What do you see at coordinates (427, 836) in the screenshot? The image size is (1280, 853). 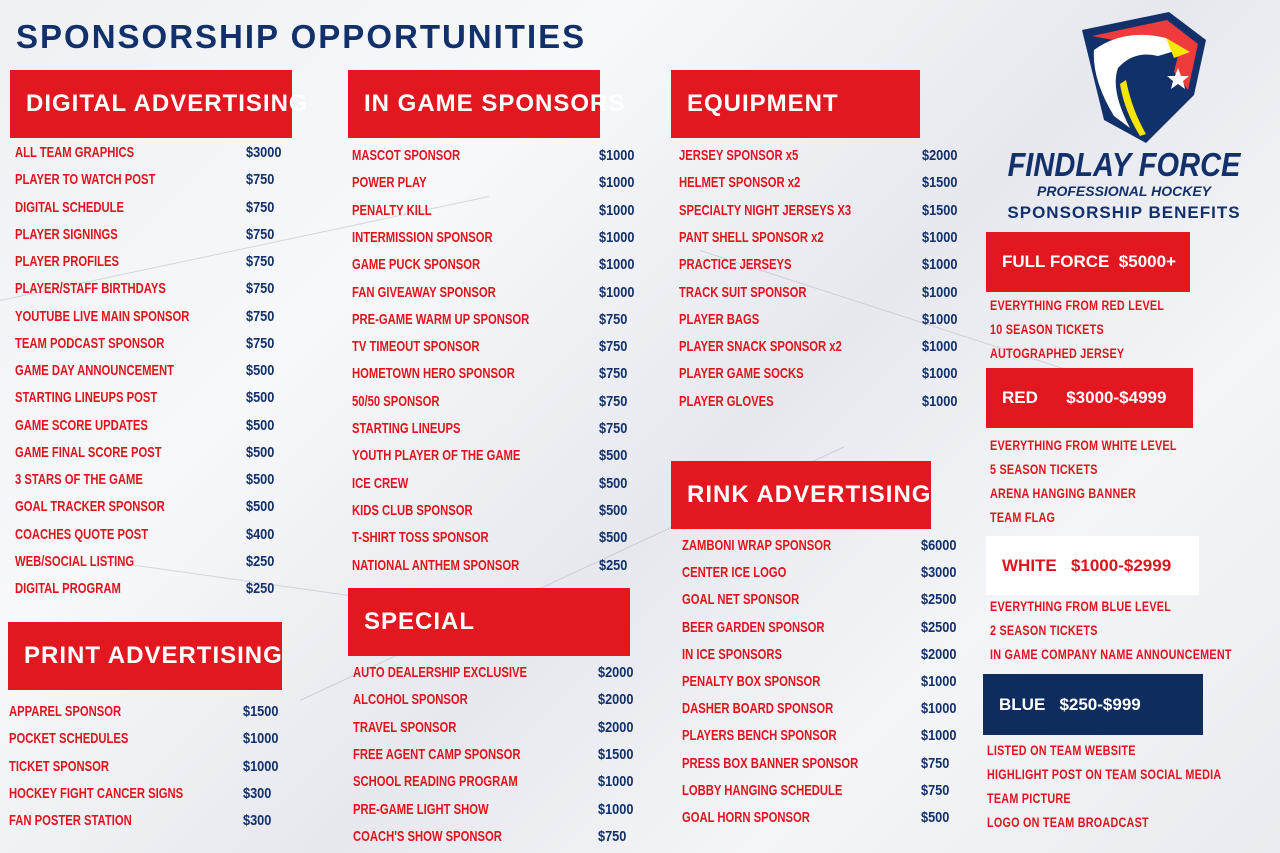 I see `item-name: COACH'S SHOW SPONSOR` at bounding box center [427, 836].